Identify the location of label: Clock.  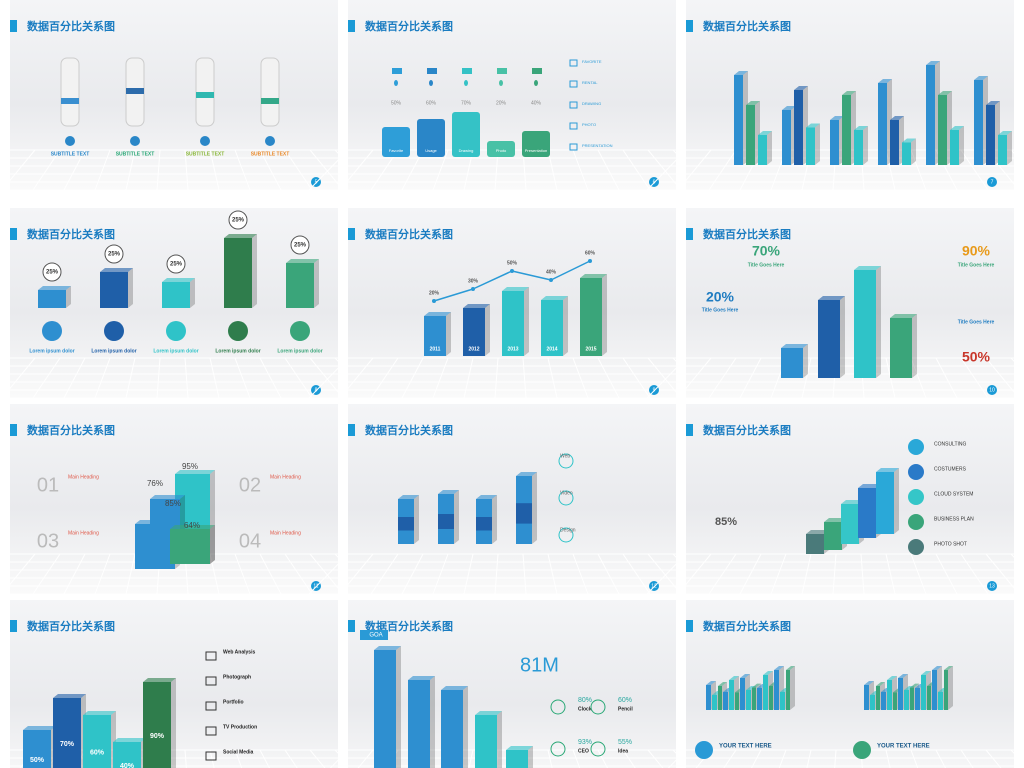
(585, 709).